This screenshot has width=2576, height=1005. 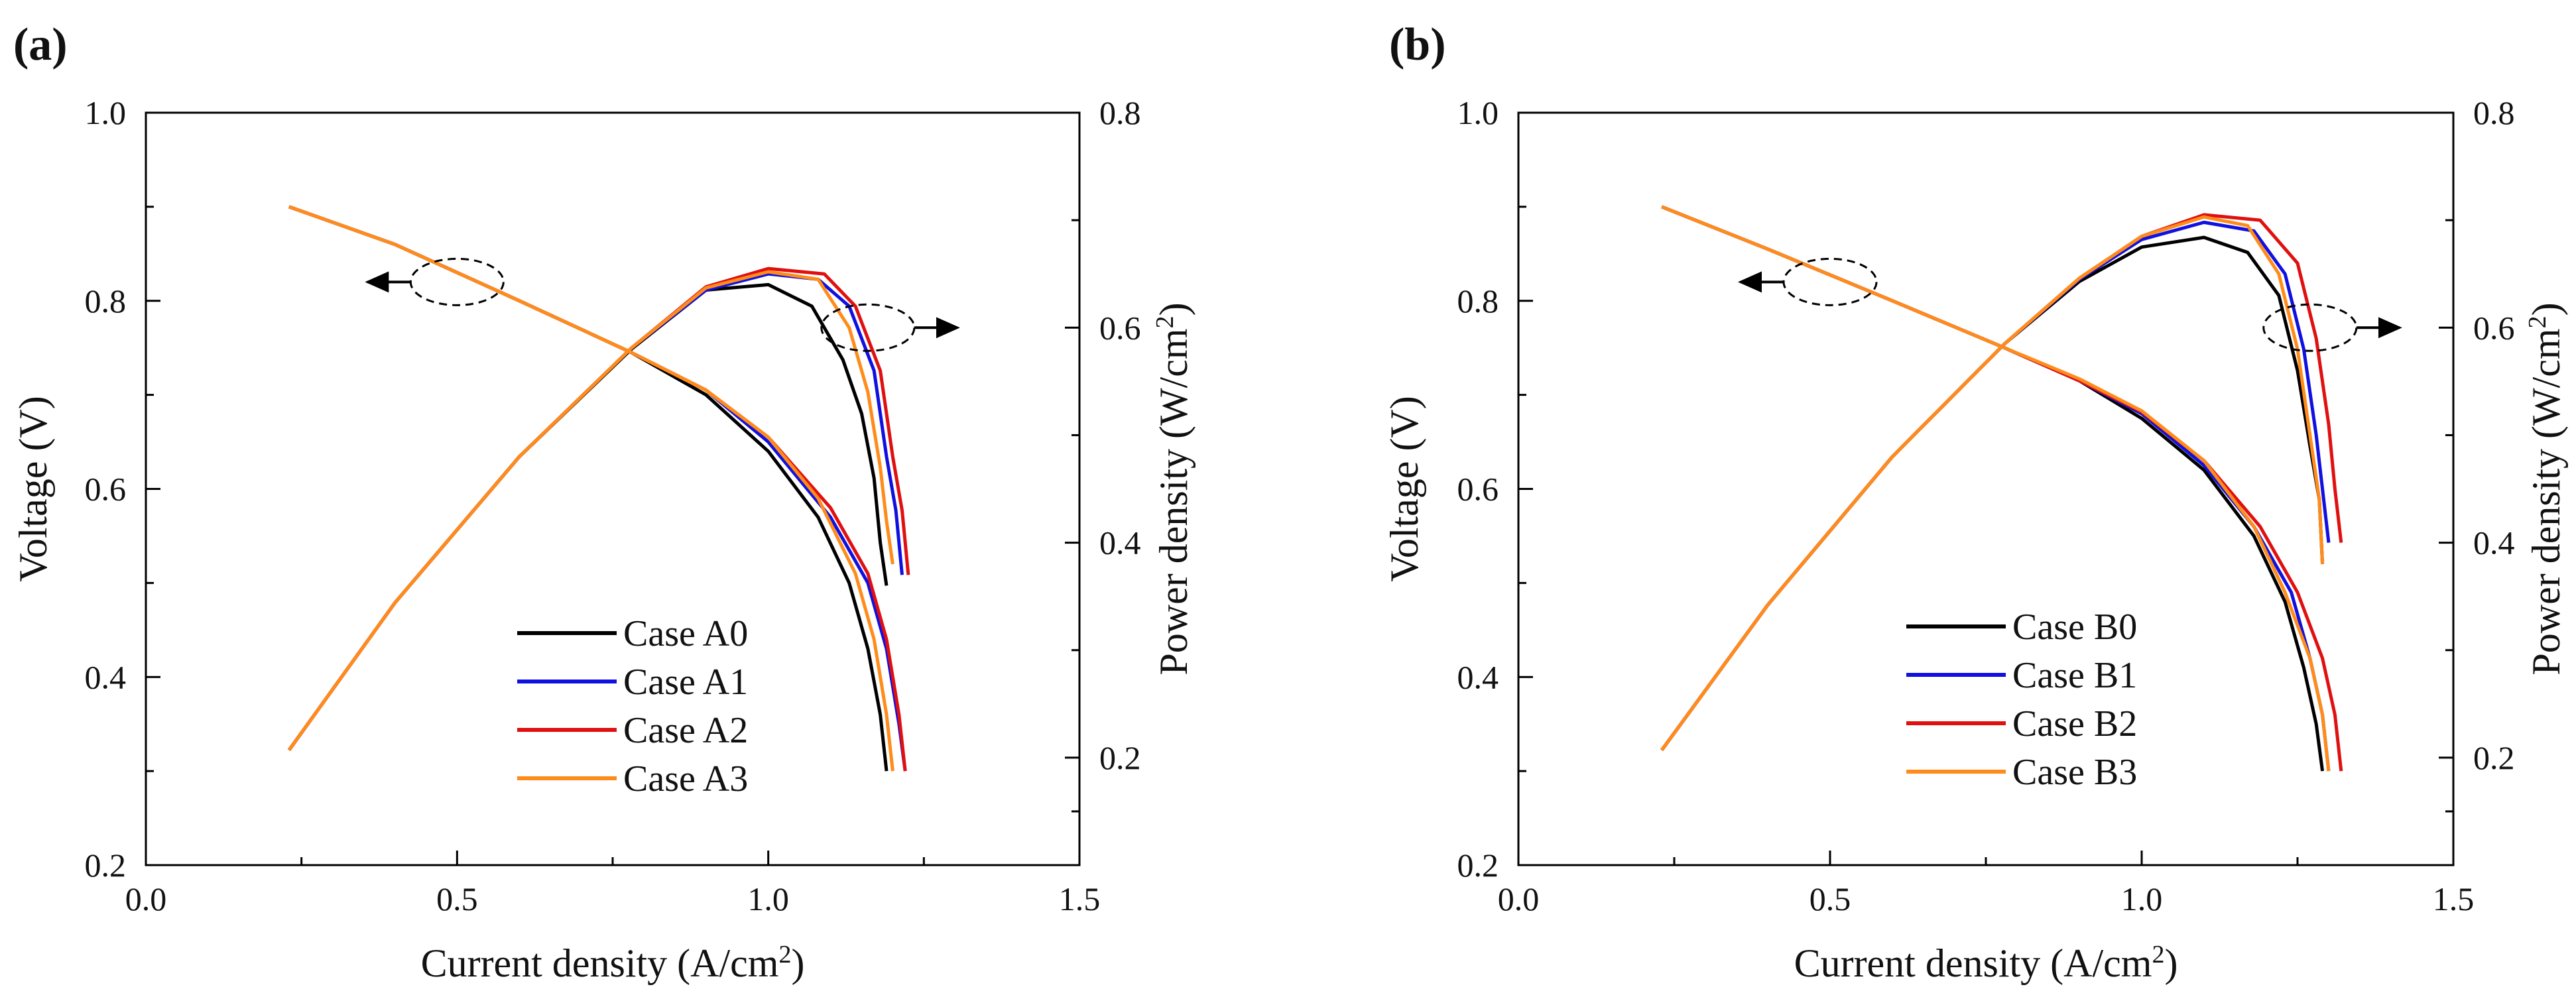 What do you see at coordinates (2074, 772) in the screenshot?
I see `legend-label: Case B3` at bounding box center [2074, 772].